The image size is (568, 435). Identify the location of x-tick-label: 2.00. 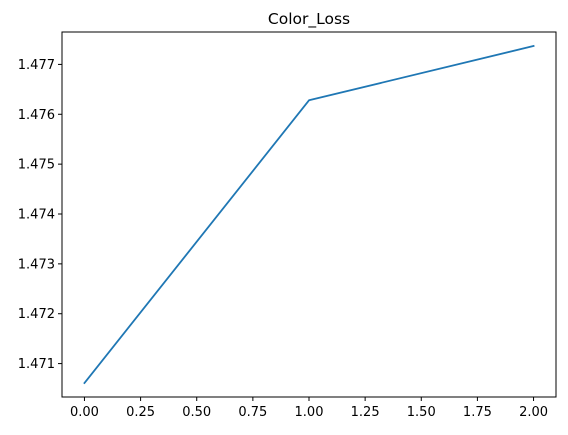
(533, 412).